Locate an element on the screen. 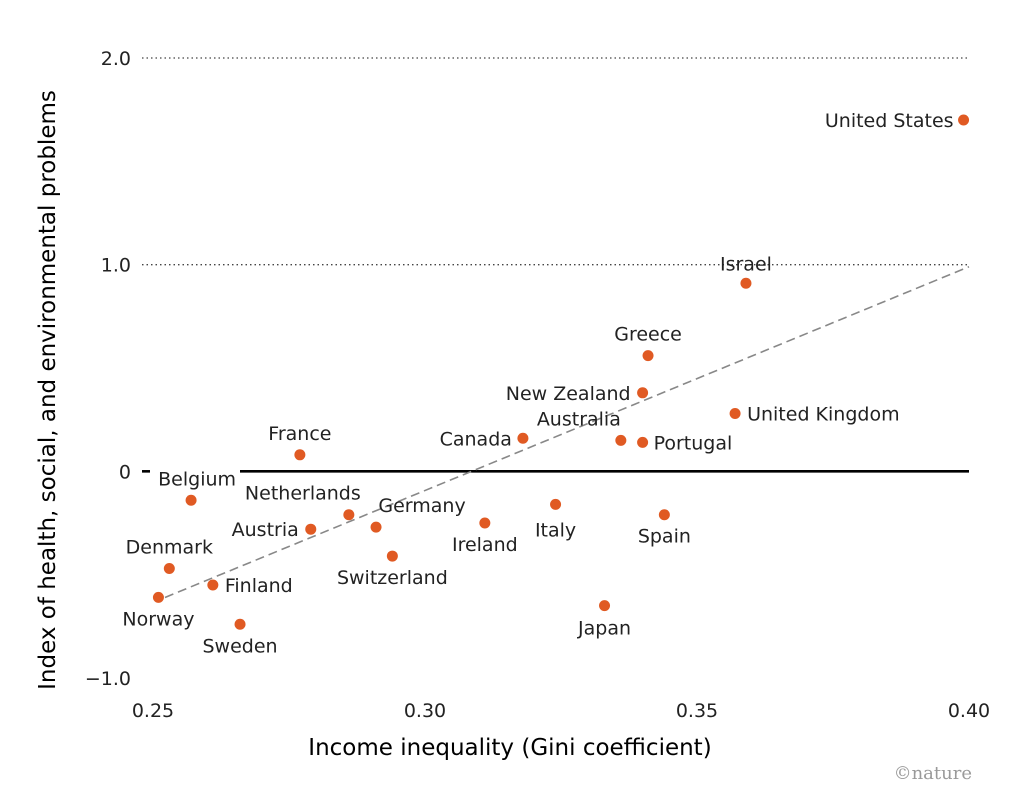 The height and width of the screenshot is (805, 1020). point-label: Switzerland is located at coordinates (392, 578).